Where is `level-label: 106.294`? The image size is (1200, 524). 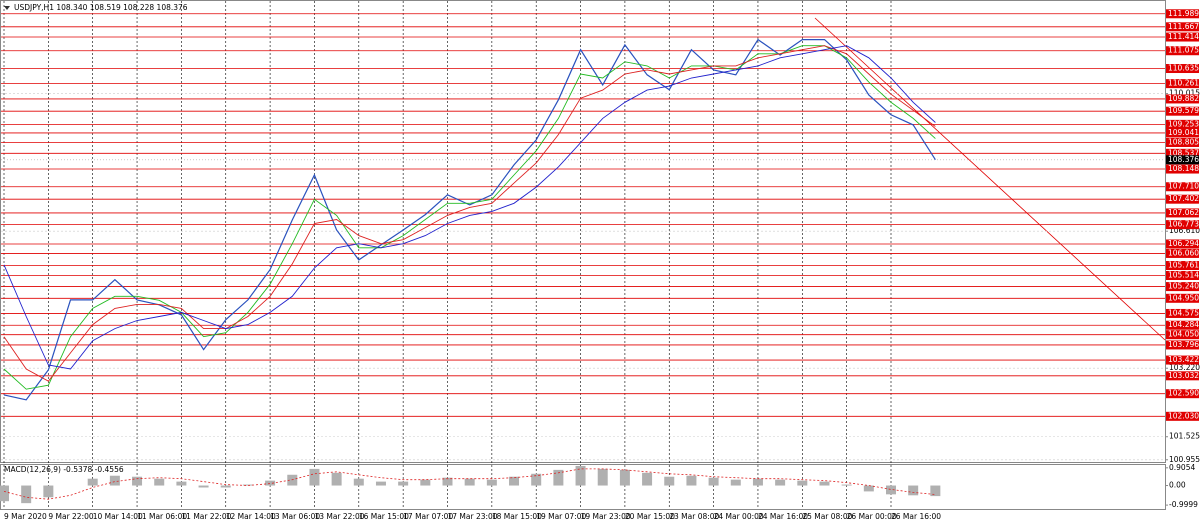
level-label: 106.294 is located at coordinates (1183, 243).